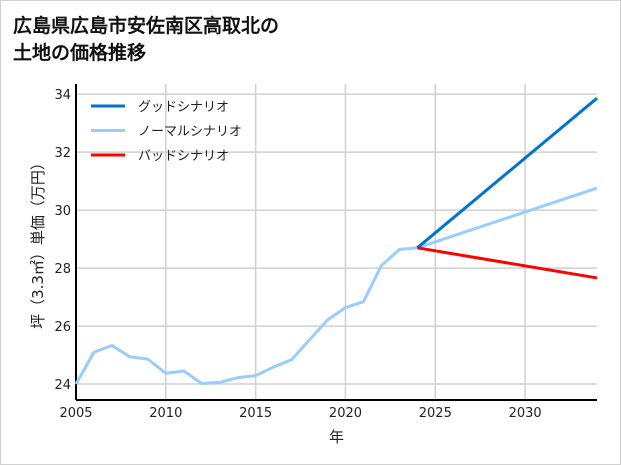 The image size is (621, 465). What do you see at coordinates (190, 132) in the screenshot?
I see `legend-label: ノーマルシナリオ` at bounding box center [190, 132].